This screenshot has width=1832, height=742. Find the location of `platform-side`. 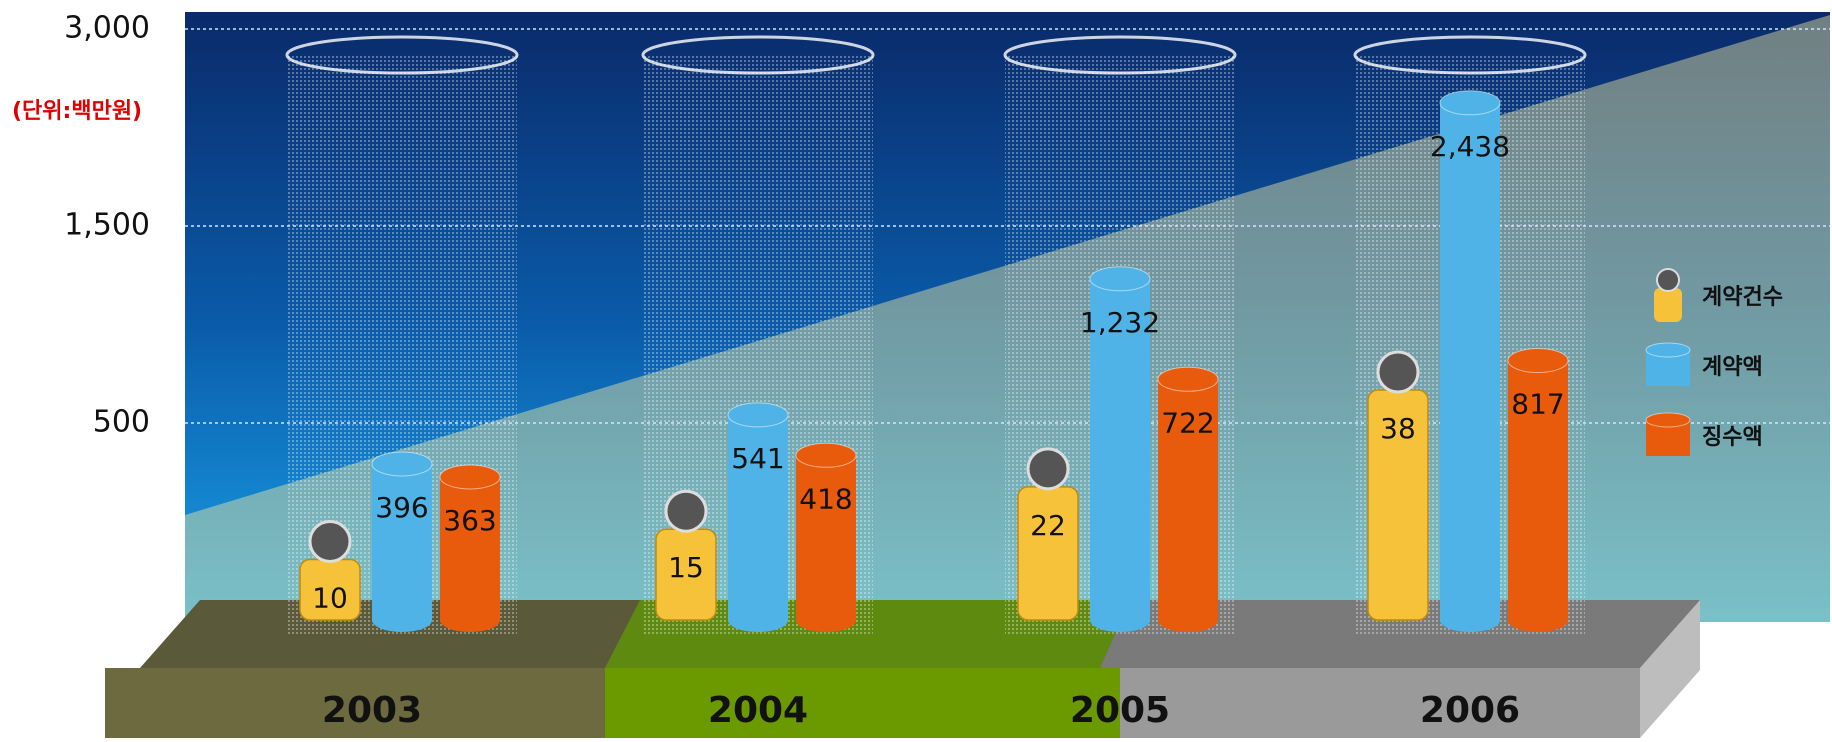

platform-side is located at coordinates (1670, 669).